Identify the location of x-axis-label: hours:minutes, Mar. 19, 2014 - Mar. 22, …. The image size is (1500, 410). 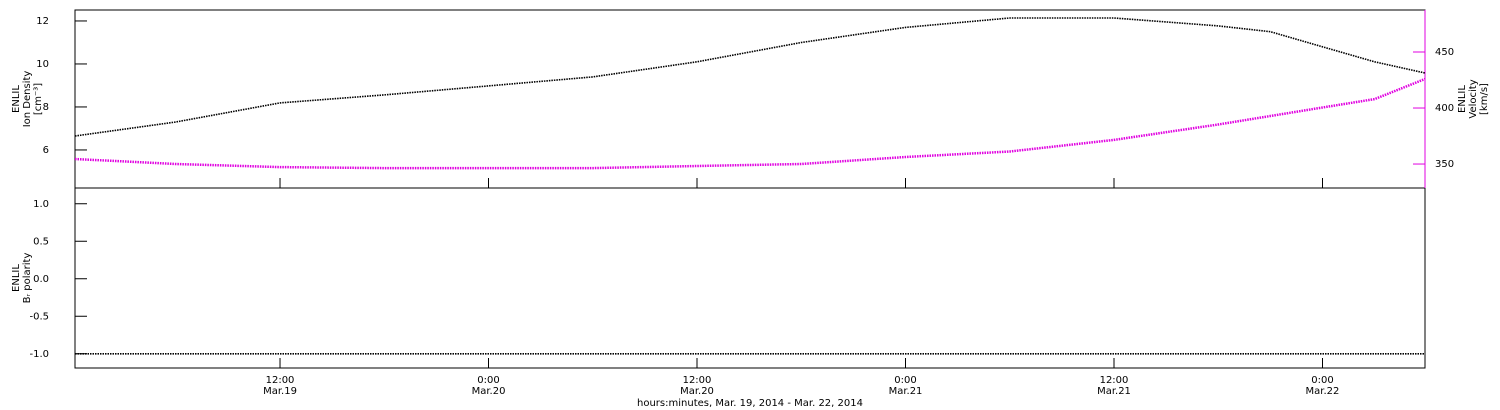
(750, 403).